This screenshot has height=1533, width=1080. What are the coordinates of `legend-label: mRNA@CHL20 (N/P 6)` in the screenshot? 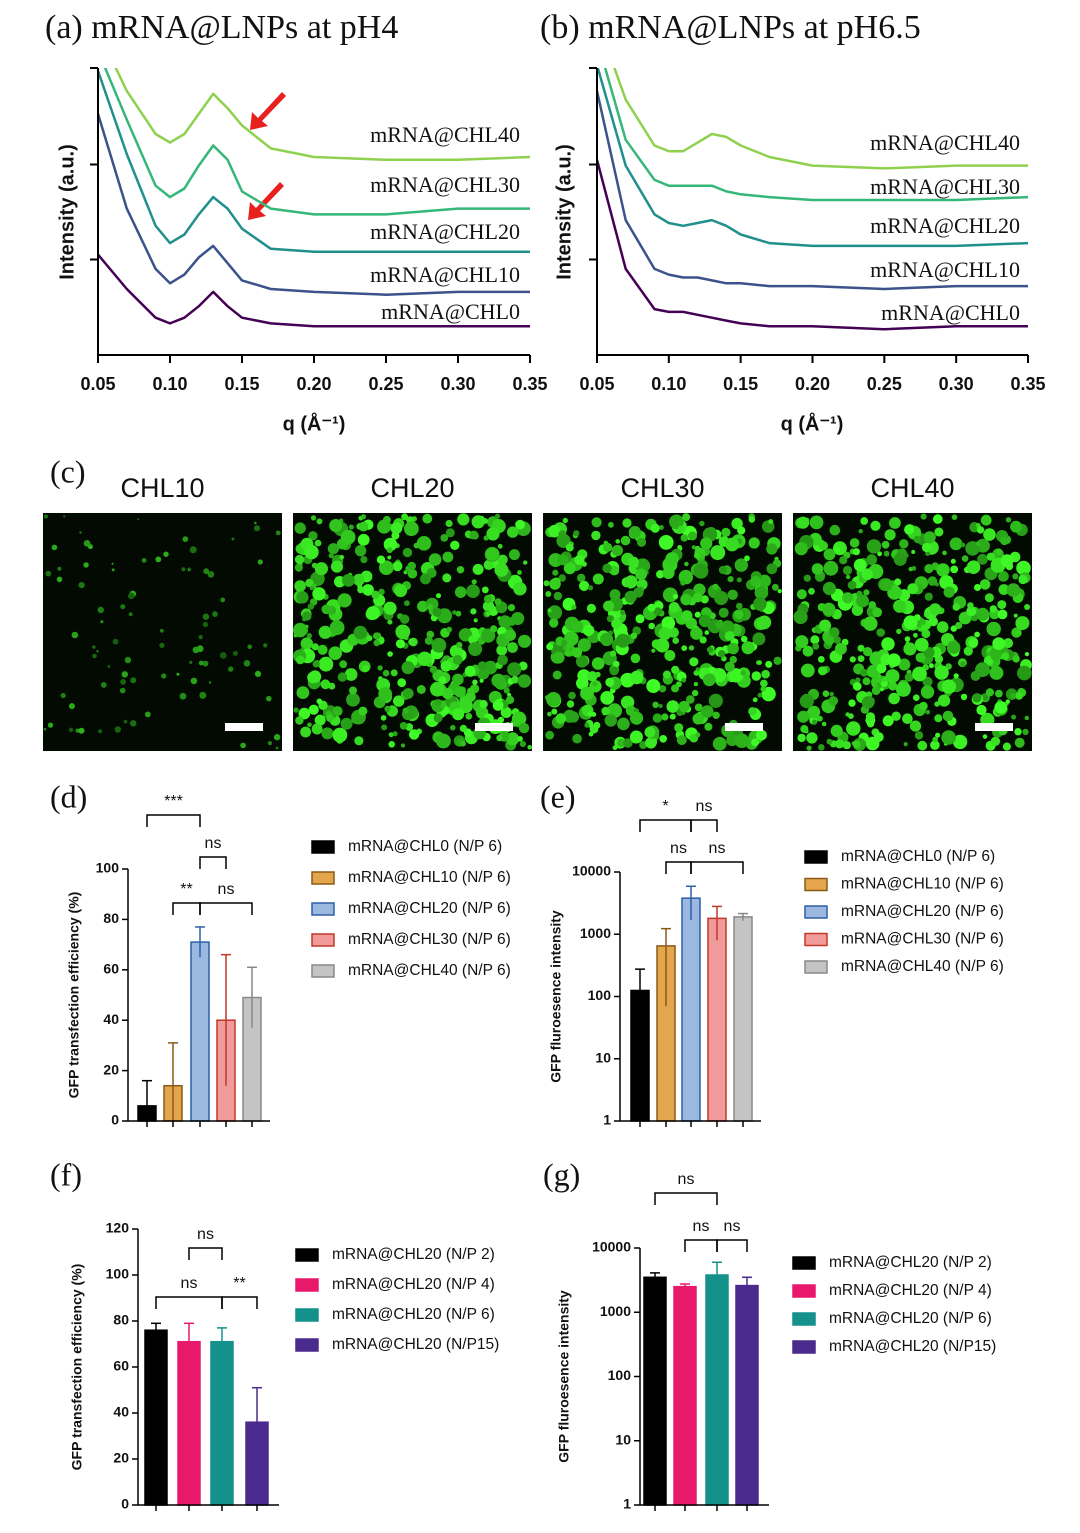 It's located at (922, 911).